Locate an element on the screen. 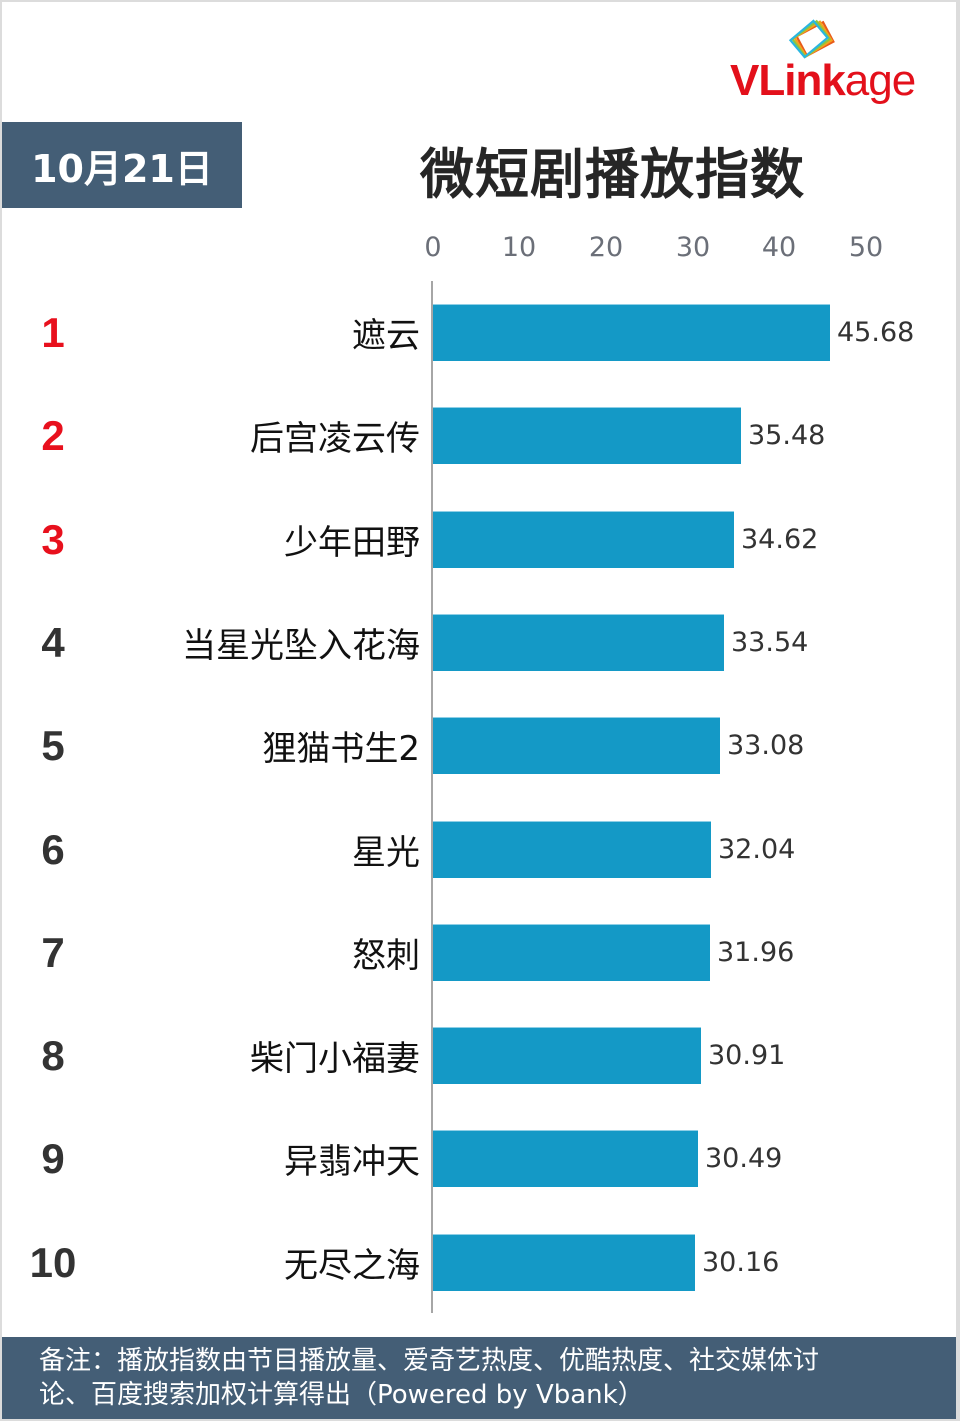 This screenshot has height=1421, width=960. bar-row: 5 狸猫书生2 33.08 is located at coordinates (477, 745).